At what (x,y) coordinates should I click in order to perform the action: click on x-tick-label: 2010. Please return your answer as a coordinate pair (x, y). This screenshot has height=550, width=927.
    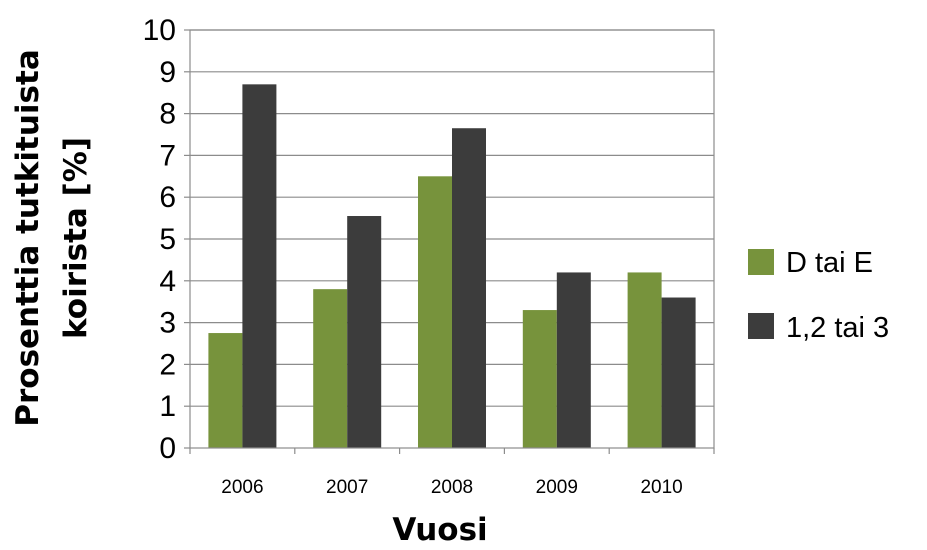
    Looking at the image, I should click on (661, 487).